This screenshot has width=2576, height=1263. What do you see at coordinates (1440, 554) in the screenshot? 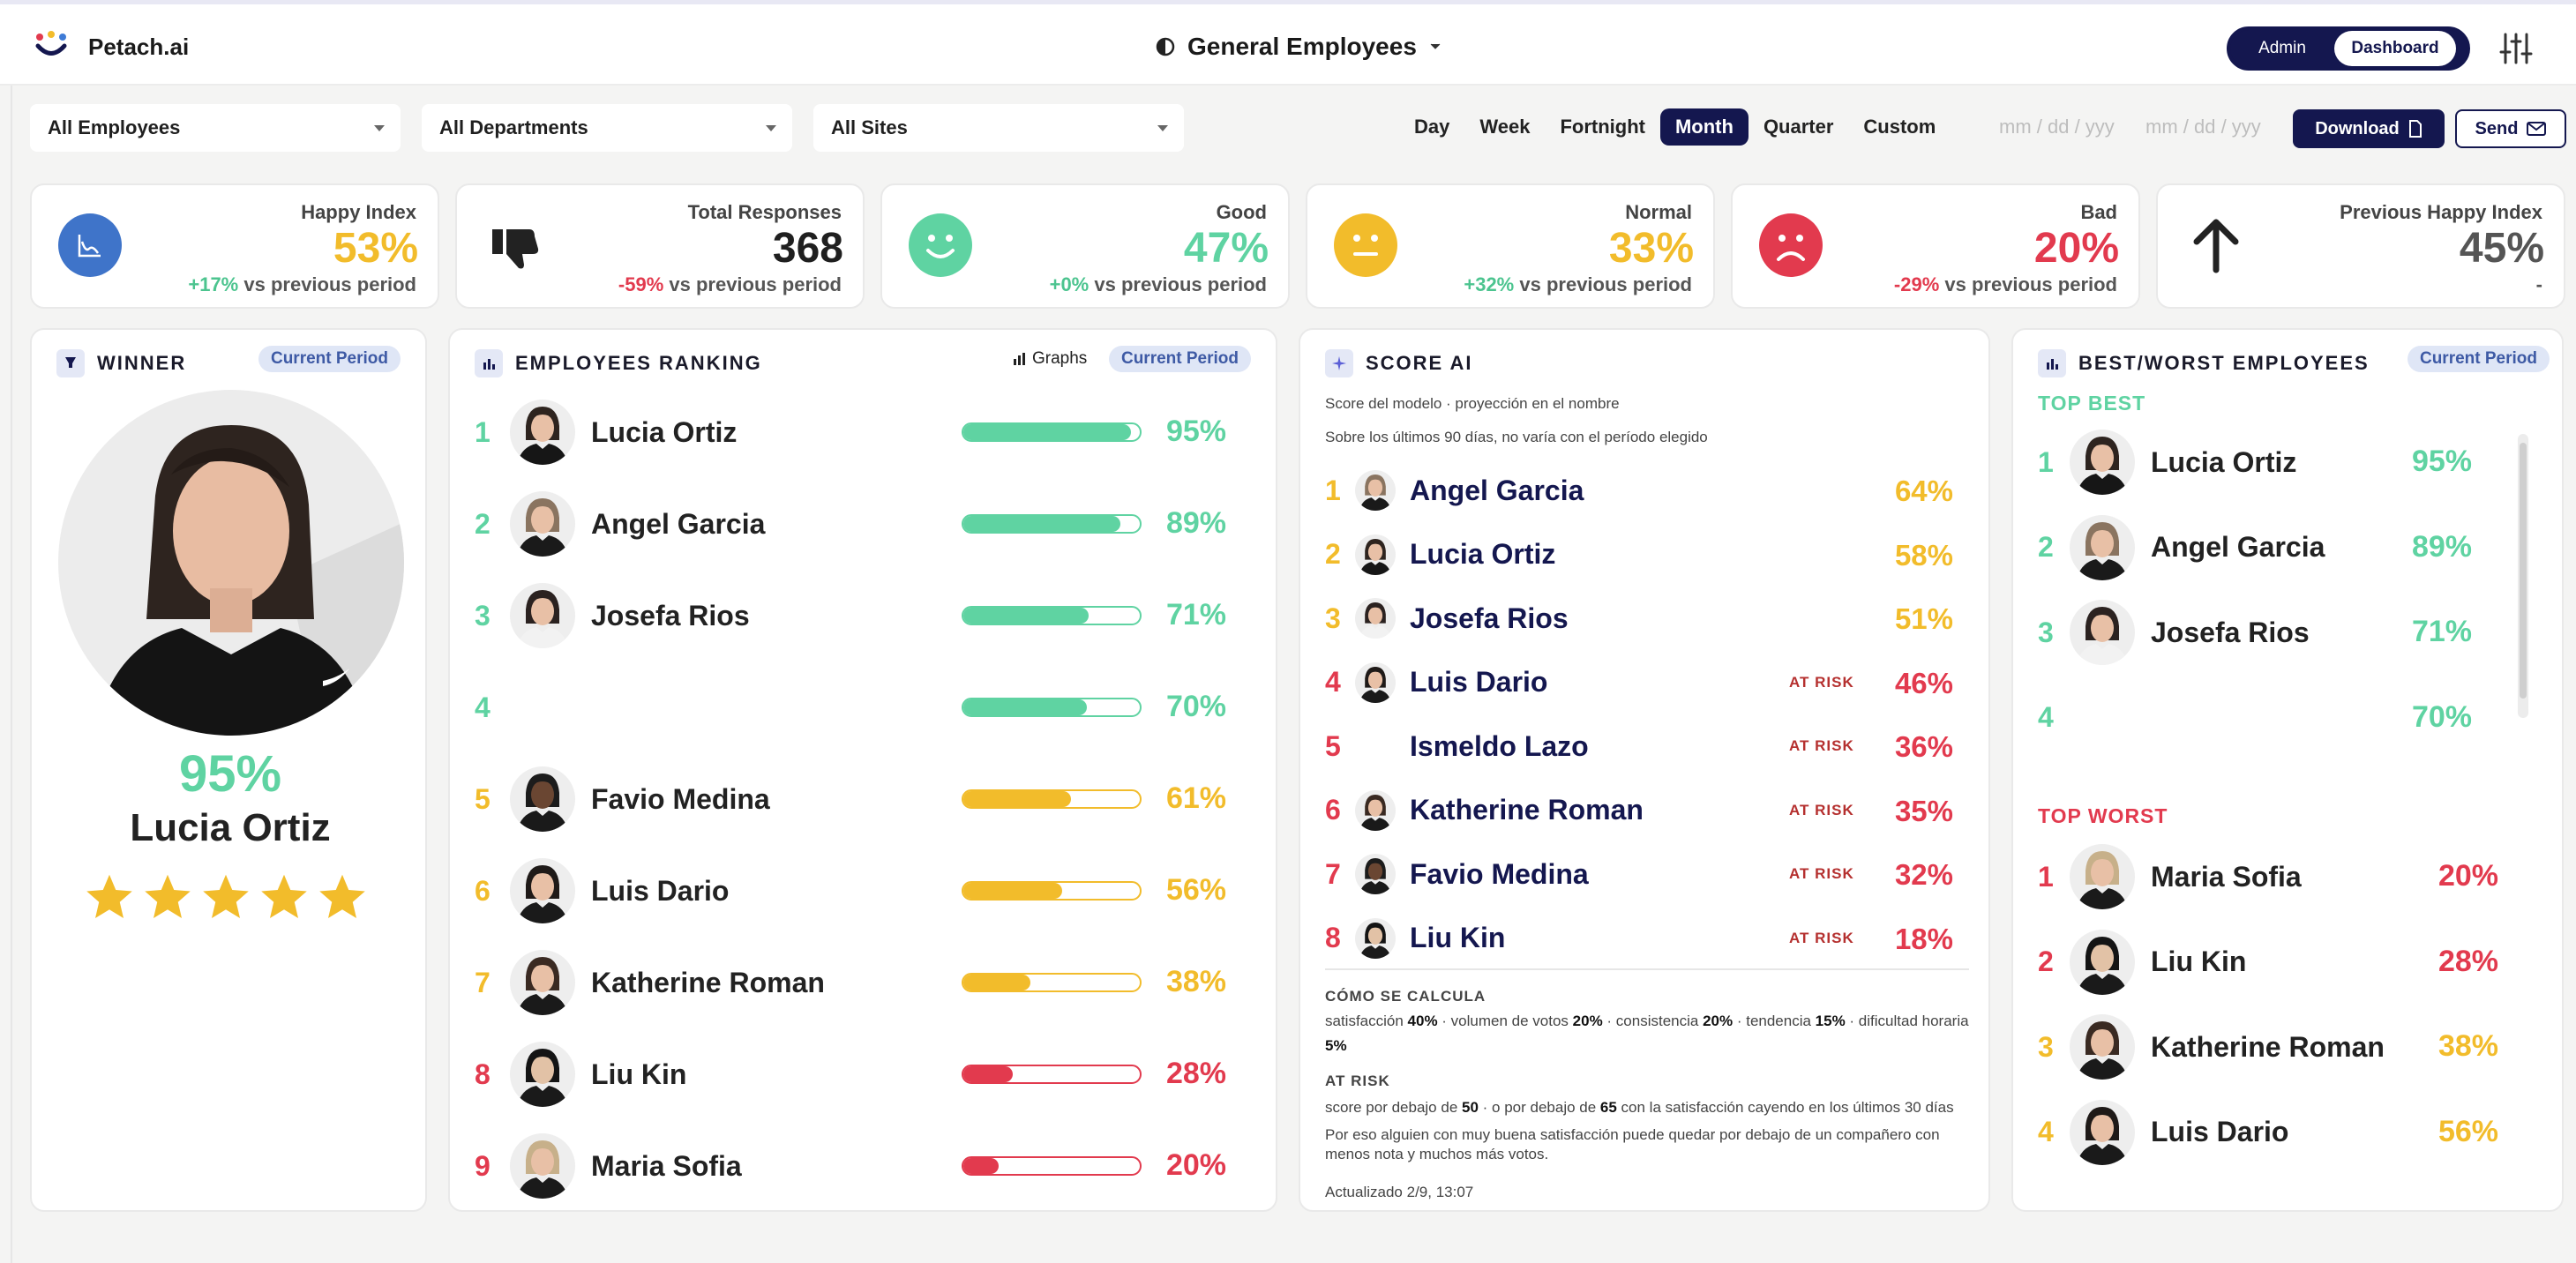
I see `score-ai-row: 2 Lucia Ortiz` at bounding box center [1440, 554].